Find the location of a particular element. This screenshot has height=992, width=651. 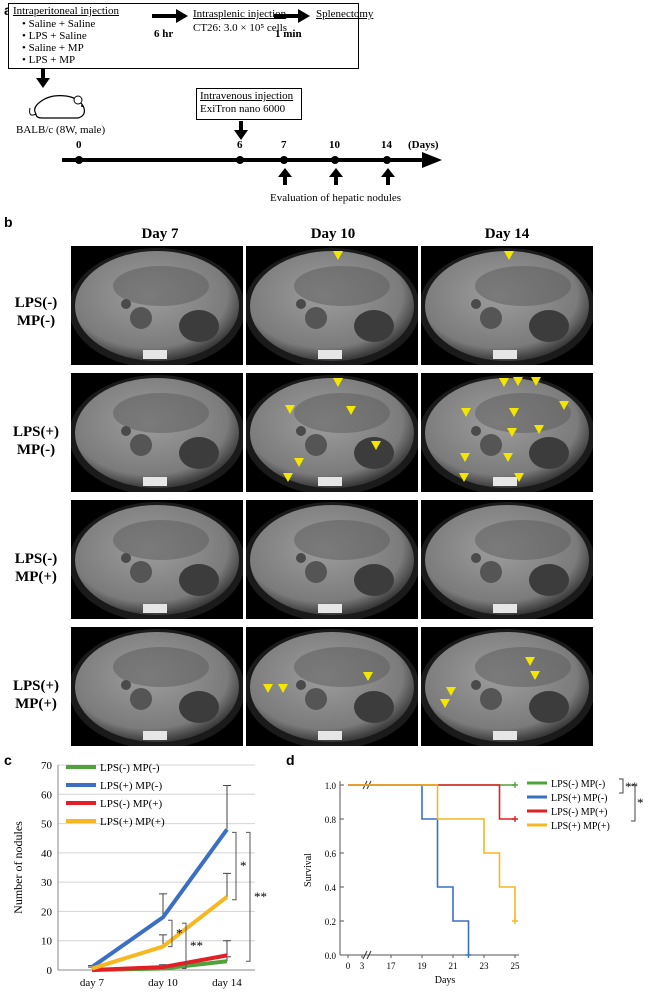

iv-detail: ExiTron nano 6000 is located at coordinates (243, 109).